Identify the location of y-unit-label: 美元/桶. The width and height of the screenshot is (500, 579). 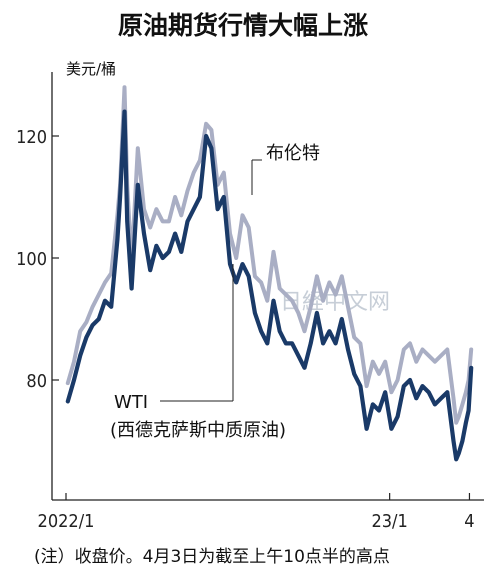
(91, 69).